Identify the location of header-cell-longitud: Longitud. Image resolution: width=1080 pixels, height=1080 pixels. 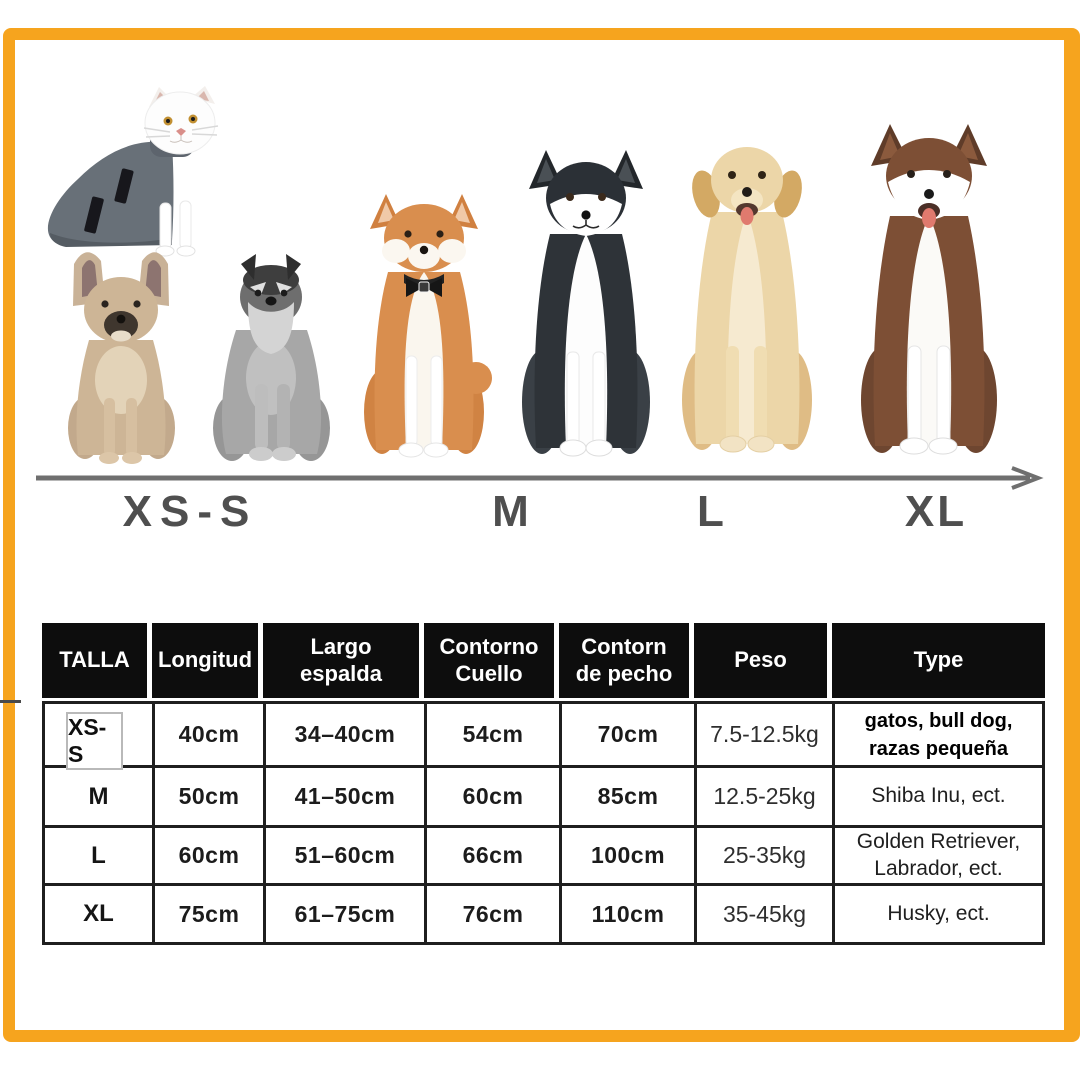
(207, 660).